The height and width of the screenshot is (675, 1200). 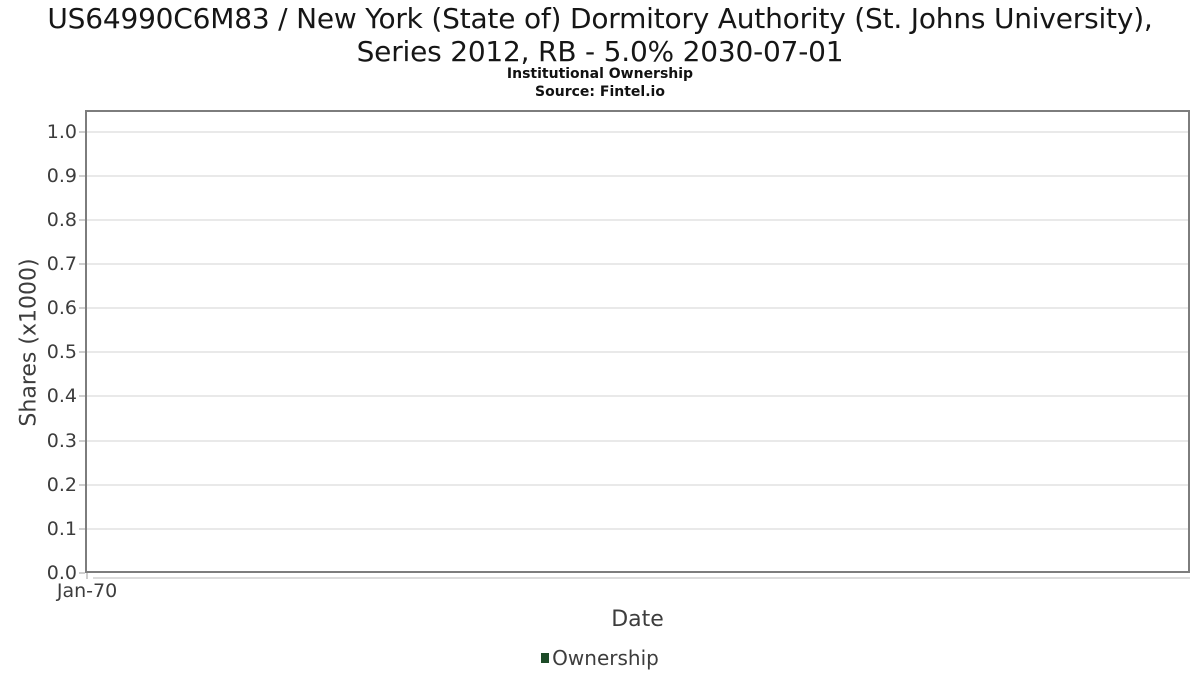 I want to click on y-tick-label: 0.2, so click(x=61, y=484).